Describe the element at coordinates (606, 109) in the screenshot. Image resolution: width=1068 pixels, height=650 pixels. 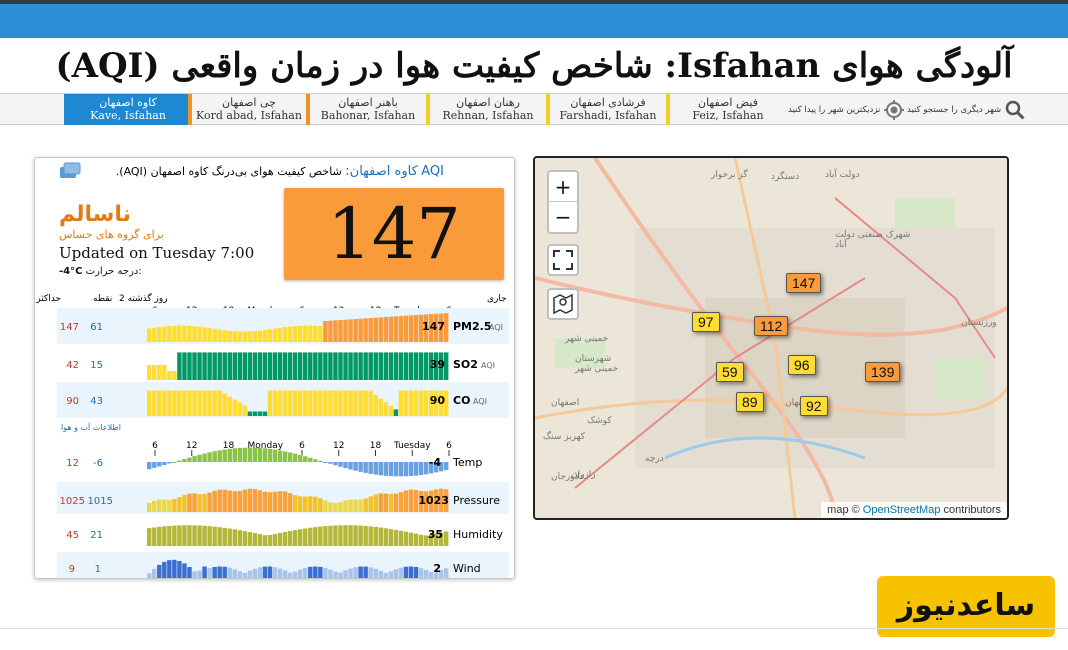
I see `tab-farshadi: فرشادی اصفهان Farshadi, Isfahan` at that location.